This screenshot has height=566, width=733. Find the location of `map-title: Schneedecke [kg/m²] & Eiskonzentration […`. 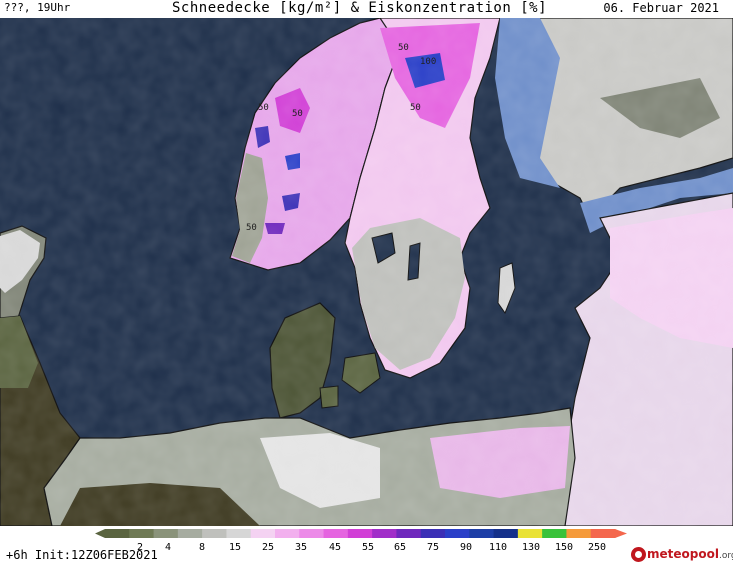

map-title: Schneedecke [kg/m²] & Eiskonzentration [… is located at coordinates (360, 8).